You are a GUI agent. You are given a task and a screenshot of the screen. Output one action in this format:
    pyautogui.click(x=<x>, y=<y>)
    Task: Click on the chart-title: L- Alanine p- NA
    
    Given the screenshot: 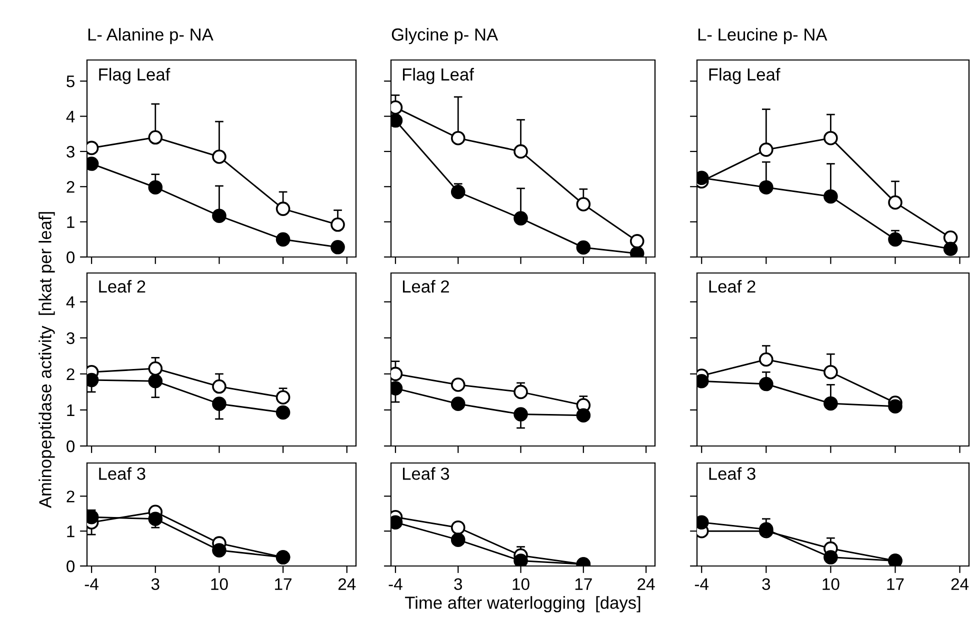 What is the action you would take?
    pyautogui.click(x=151, y=36)
    